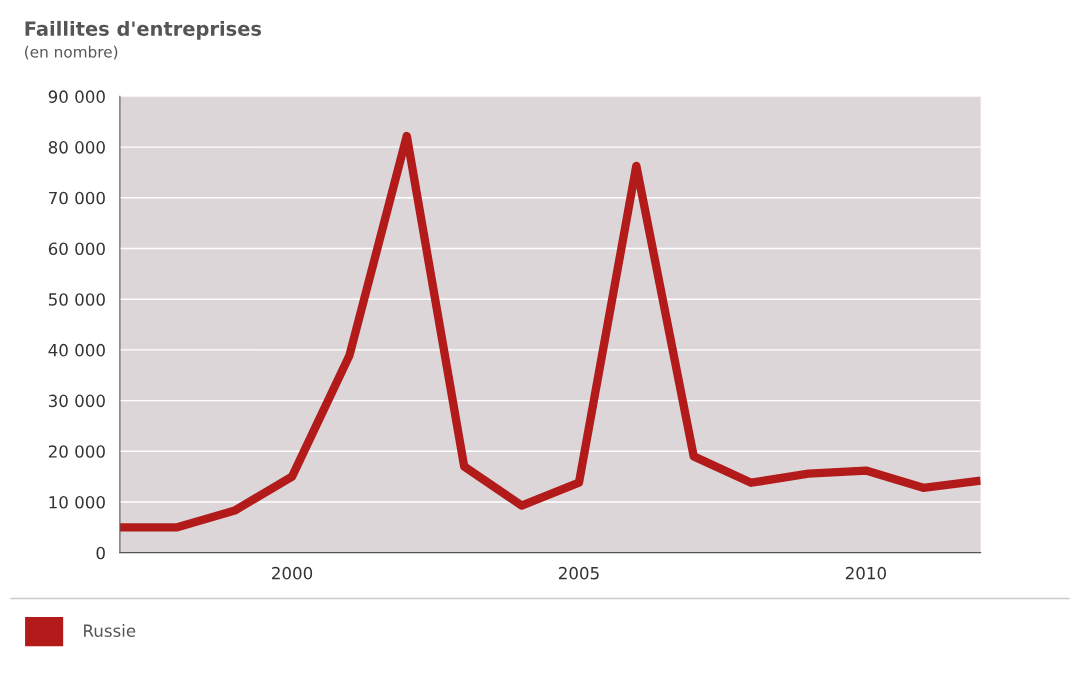 The width and height of the screenshot is (1080, 674). What do you see at coordinates (865, 573) in the screenshot?
I see `x-tick-label: 2010` at bounding box center [865, 573].